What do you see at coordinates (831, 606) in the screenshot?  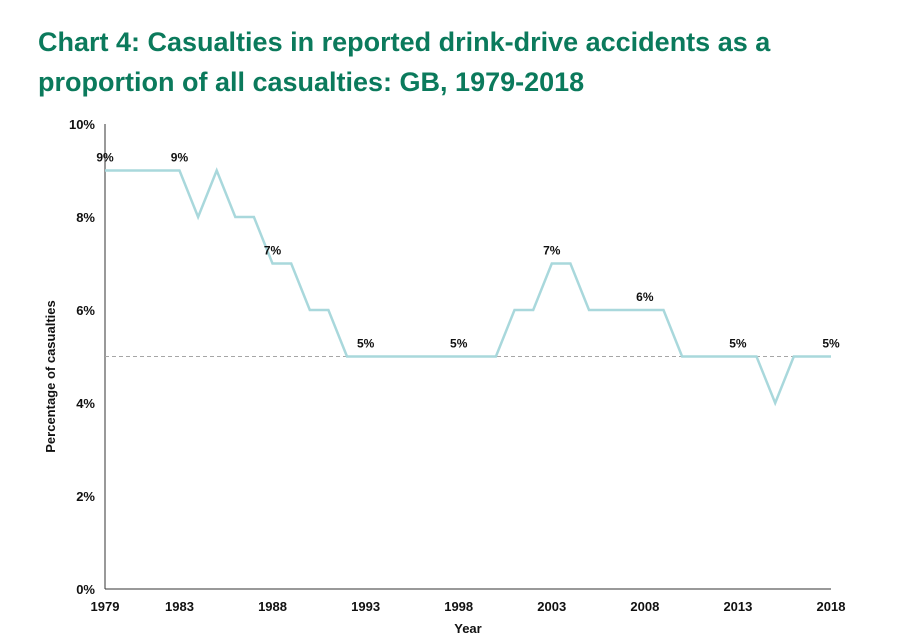 I see `x-tick-label: 2018` at bounding box center [831, 606].